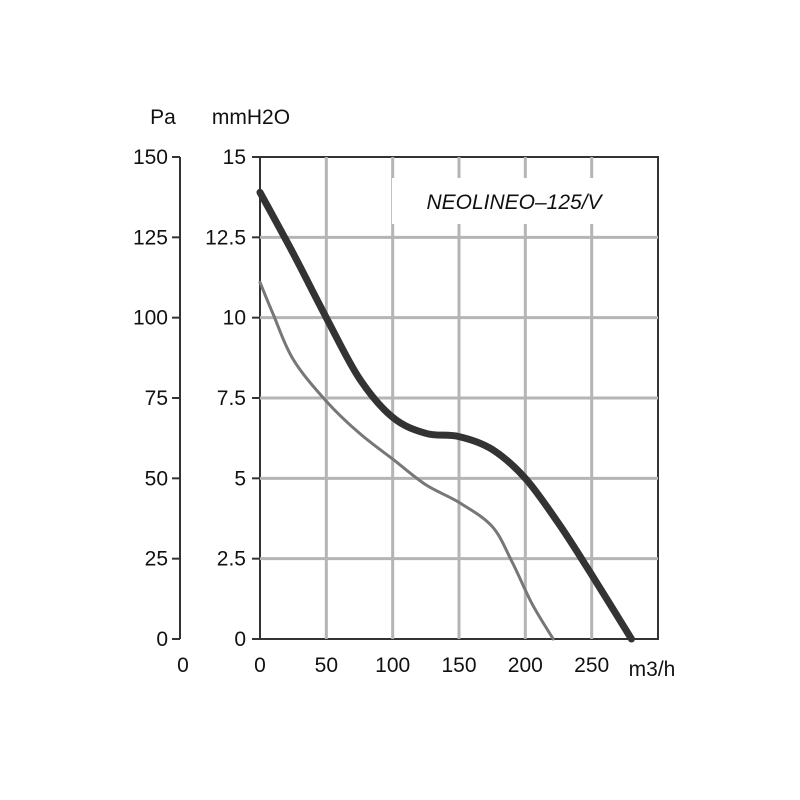  What do you see at coordinates (234, 318) in the screenshot?
I see `mmh2o-tick-label: 10` at bounding box center [234, 318].